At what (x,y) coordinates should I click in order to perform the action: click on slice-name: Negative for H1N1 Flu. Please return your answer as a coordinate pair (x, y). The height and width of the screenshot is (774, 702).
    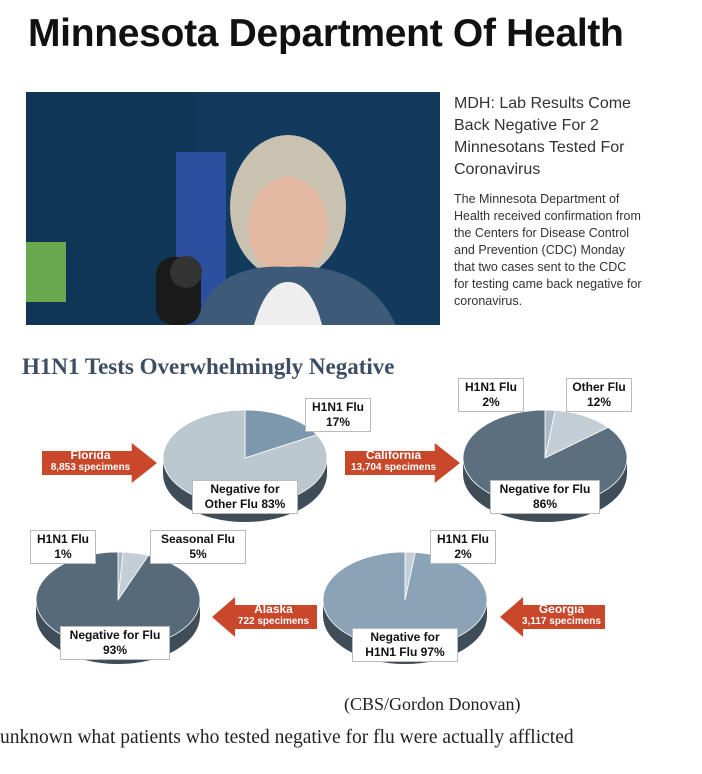
    Looking at the image, I should click on (402, 644).